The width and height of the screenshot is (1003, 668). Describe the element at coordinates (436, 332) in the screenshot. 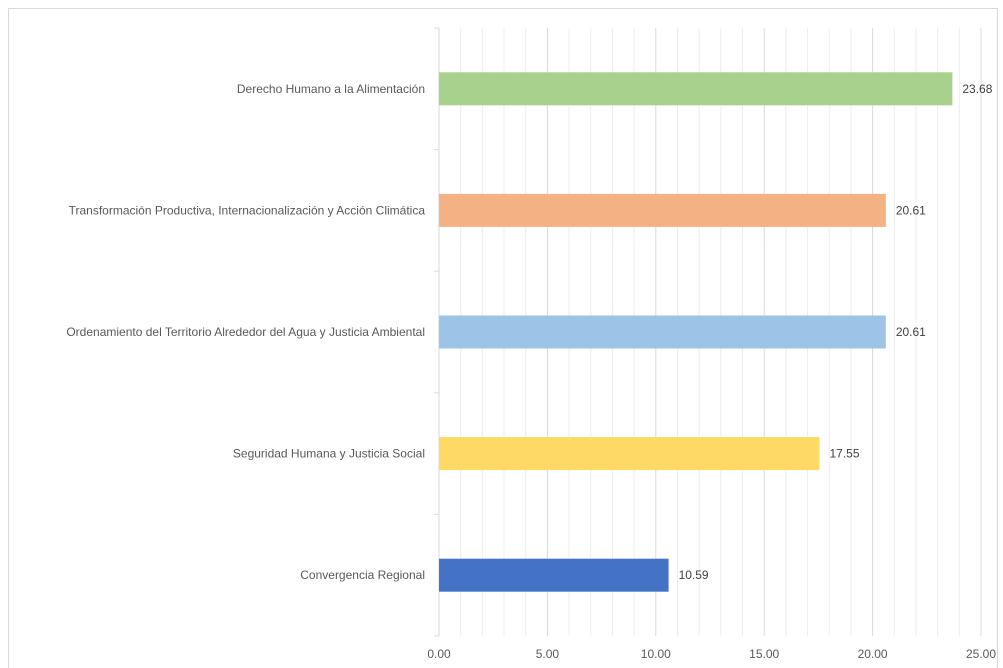

I see `category-tick-marks` at that location.